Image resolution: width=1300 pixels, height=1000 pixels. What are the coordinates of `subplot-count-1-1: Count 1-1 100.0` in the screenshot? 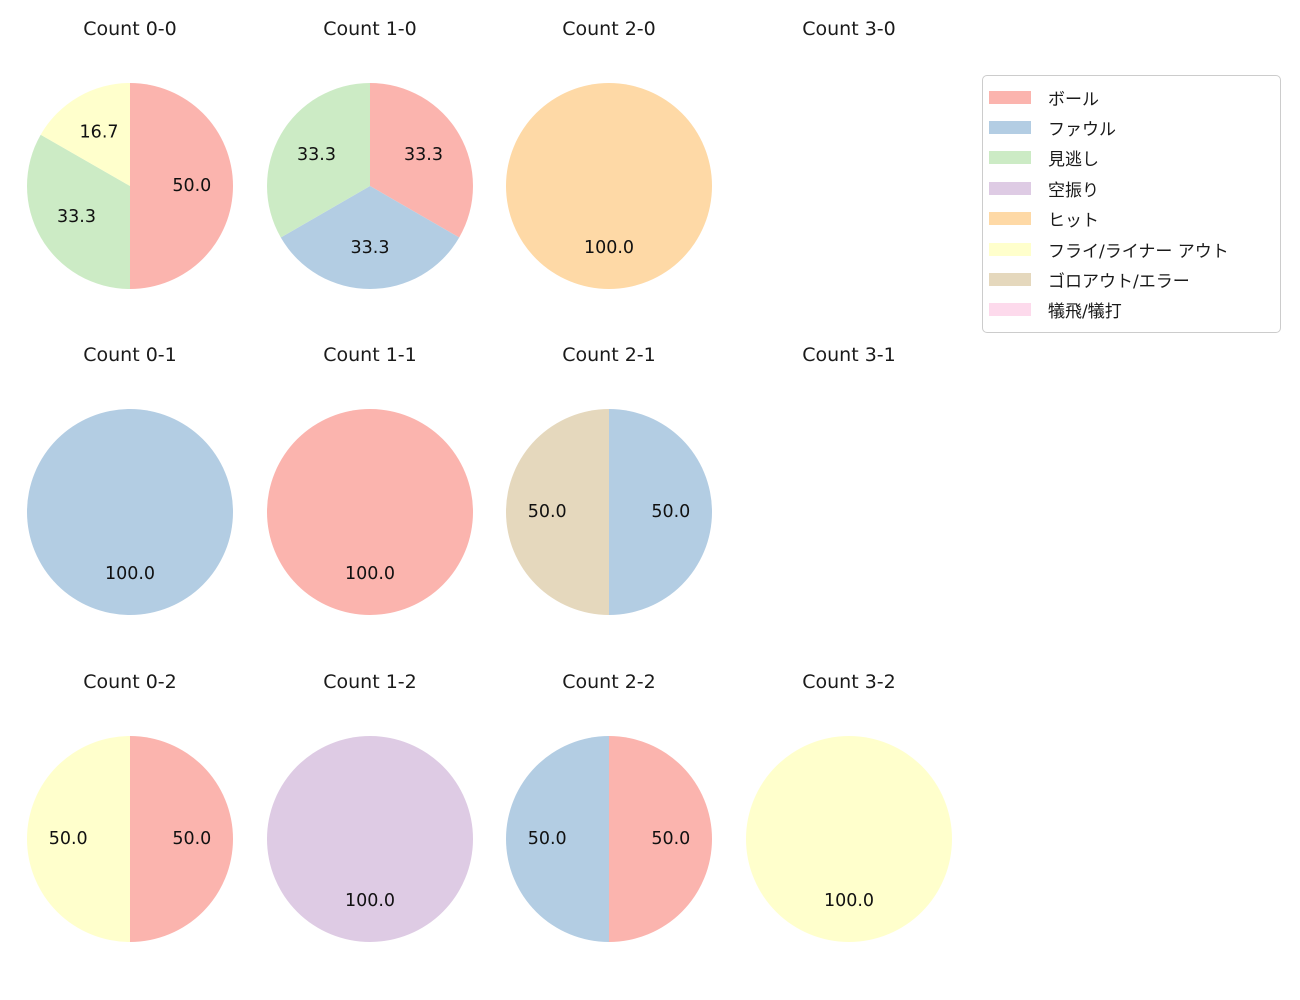 It's located at (370, 479).